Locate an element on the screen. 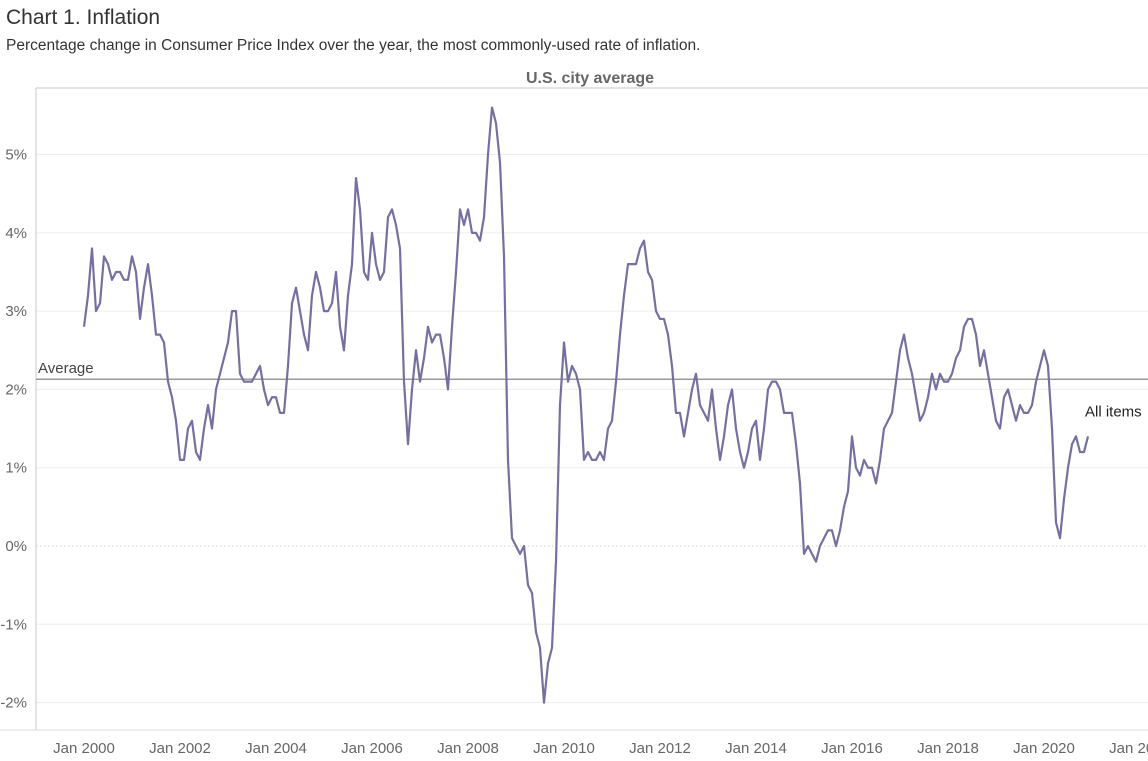 The height and width of the screenshot is (761, 1148). panel-title: U.S. city average is located at coordinates (590, 78).